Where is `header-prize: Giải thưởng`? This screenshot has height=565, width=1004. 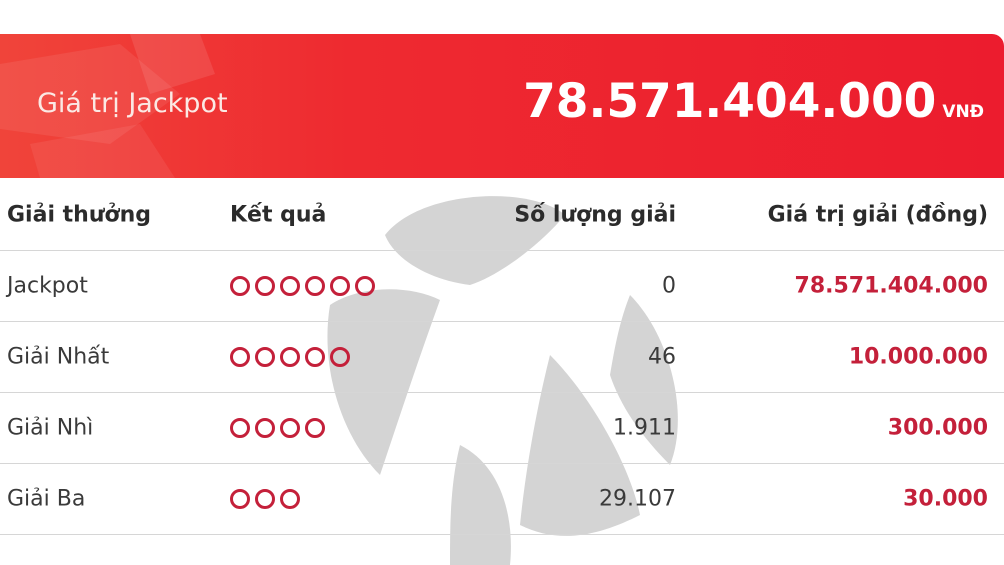
header-prize: Giải thưởng is located at coordinates (79, 215).